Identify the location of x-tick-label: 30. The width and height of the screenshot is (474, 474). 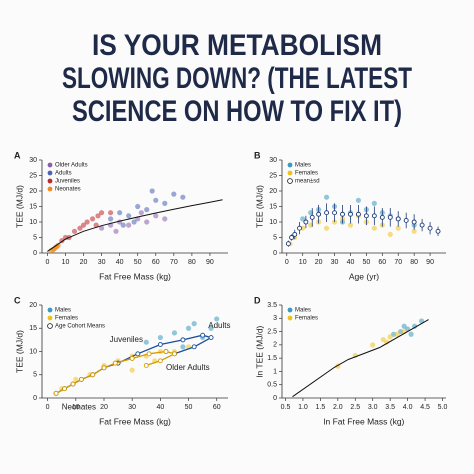
(102, 262).